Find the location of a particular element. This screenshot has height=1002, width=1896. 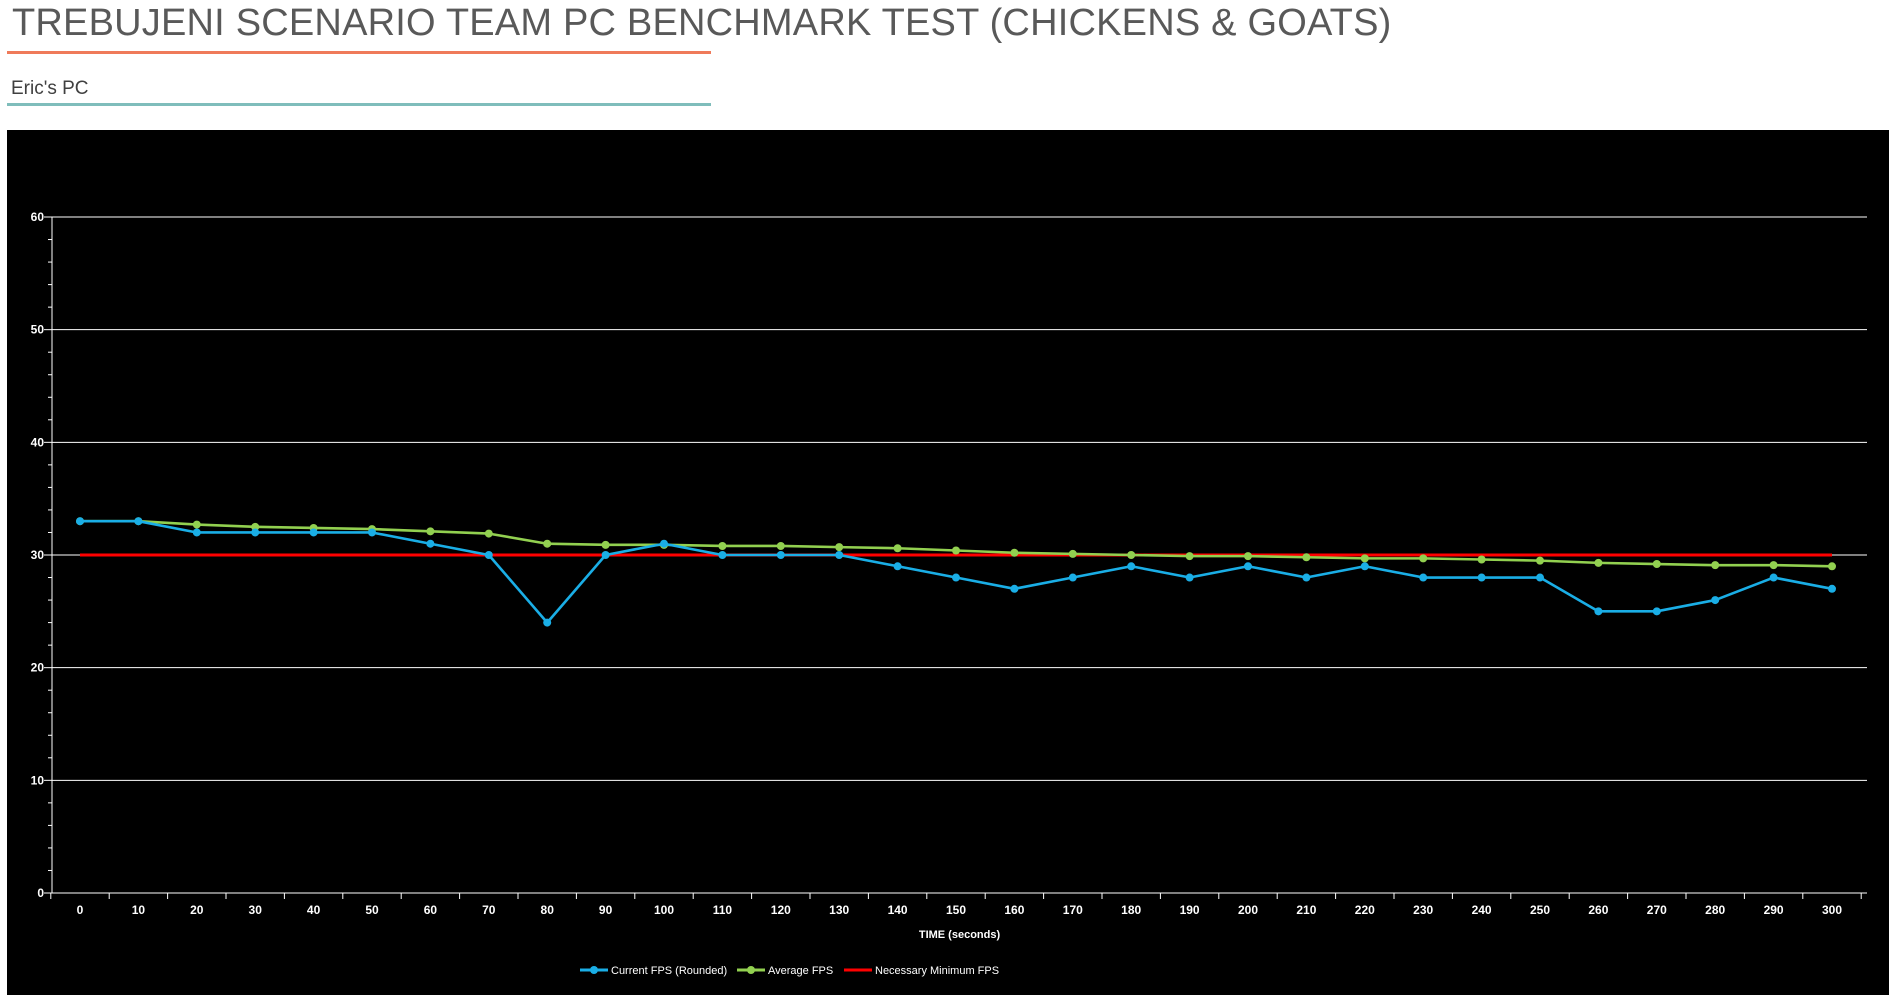

x-tick-label: 30 is located at coordinates (256, 910).